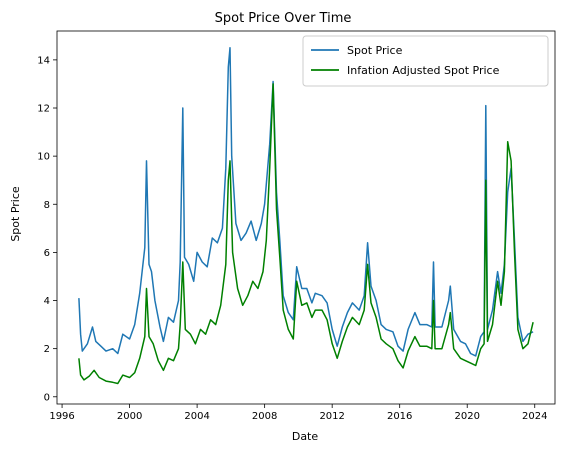  I want to click on x-axis-label: Date, so click(305, 436).